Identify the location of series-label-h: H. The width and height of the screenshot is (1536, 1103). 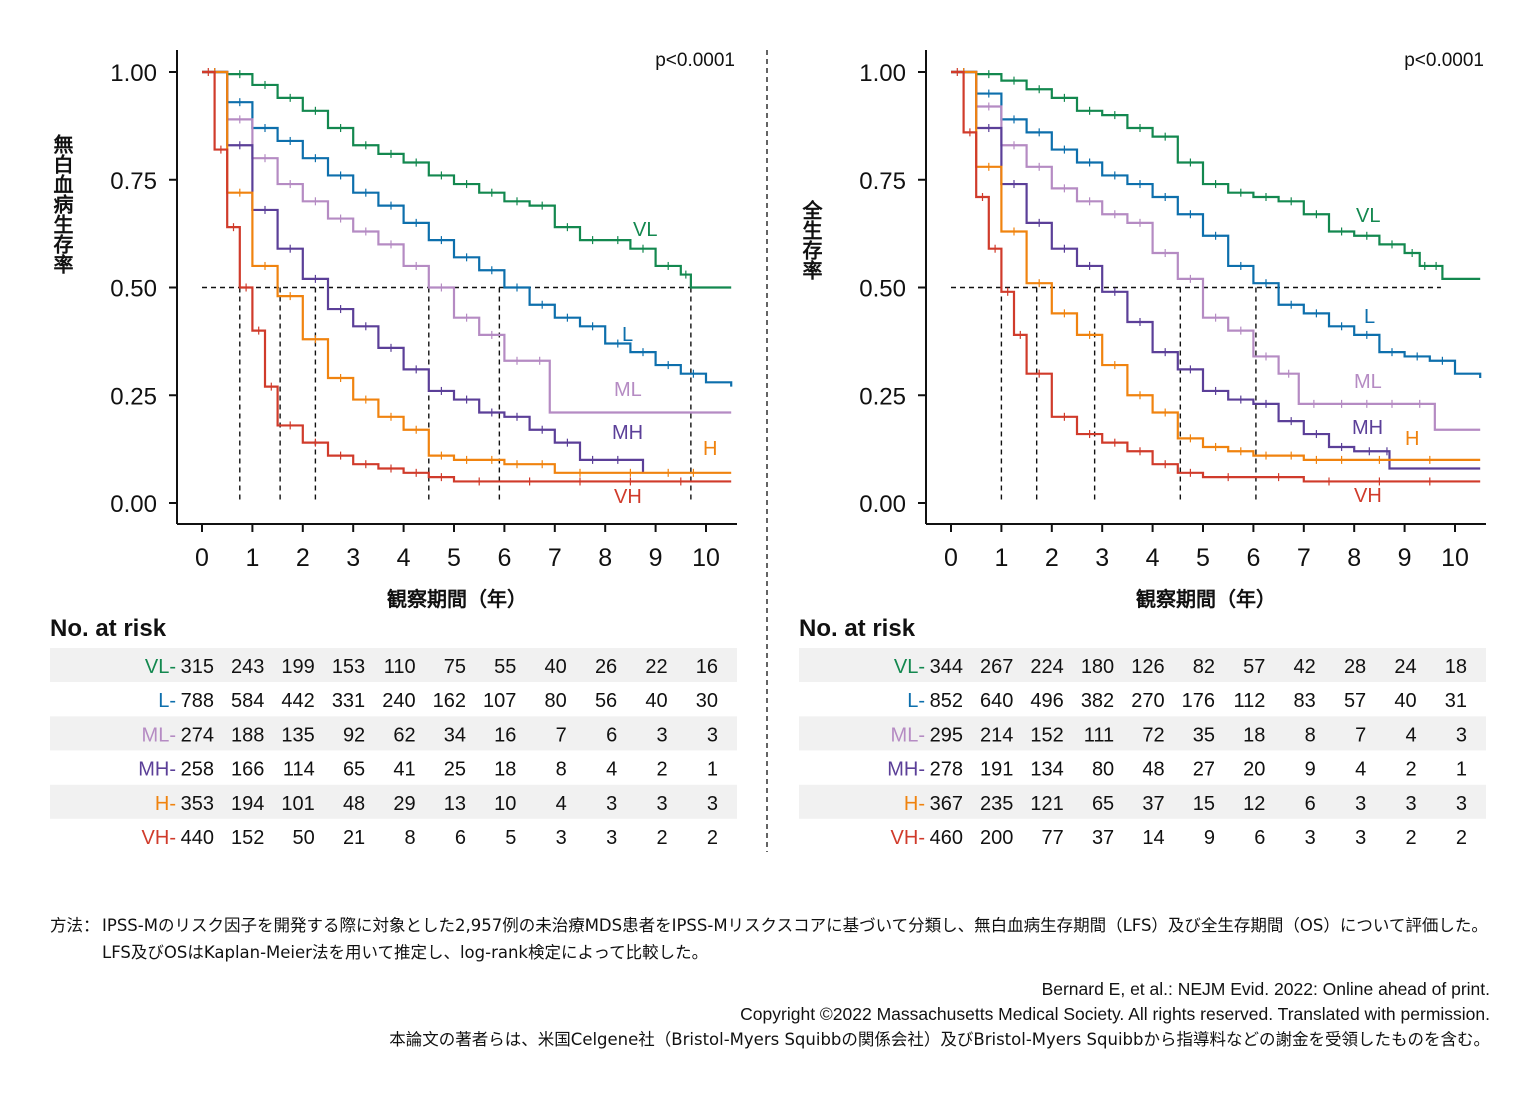
(710, 449).